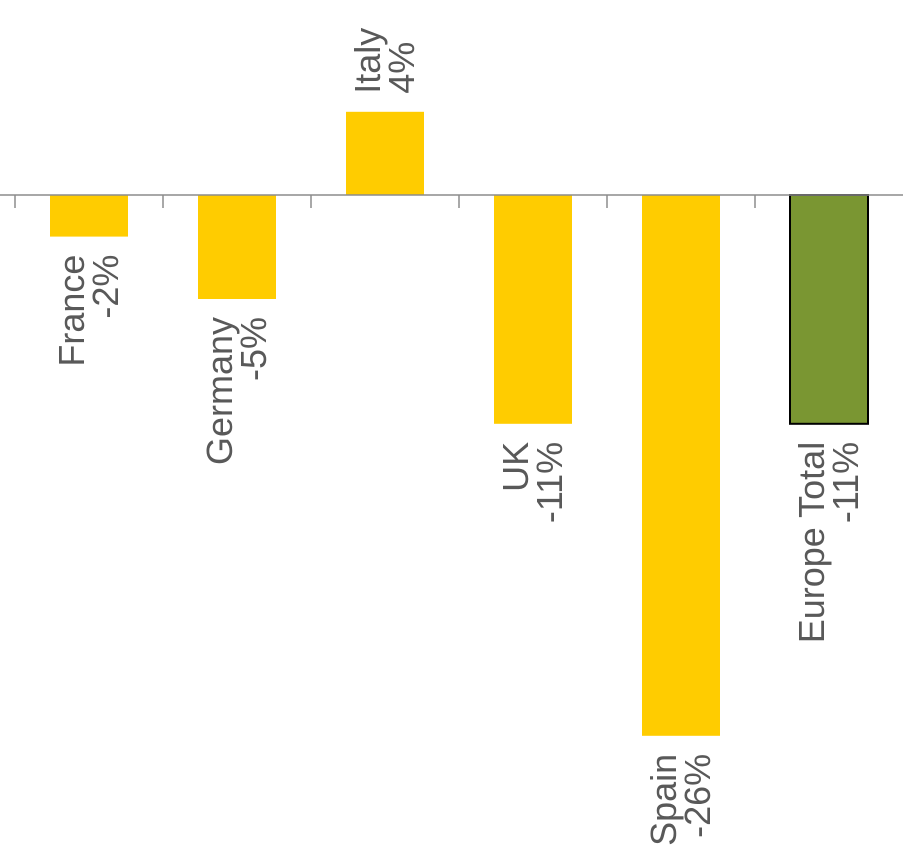  I want to click on bar-france, so click(89, 216).